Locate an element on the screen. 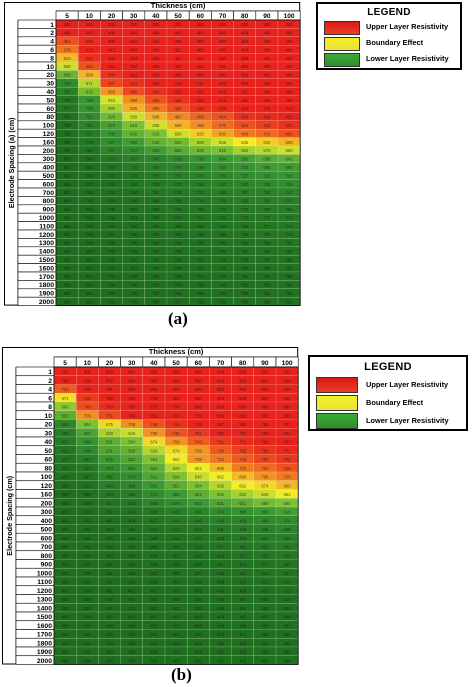 The height and width of the screenshot is (687, 474). cell-value-label: 794 is located at coordinates (223, 293).